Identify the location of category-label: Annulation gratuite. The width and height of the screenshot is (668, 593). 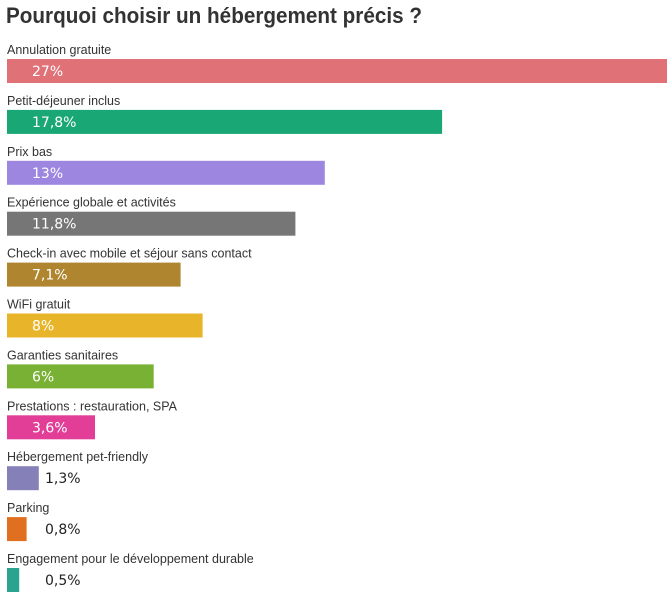
(59, 50).